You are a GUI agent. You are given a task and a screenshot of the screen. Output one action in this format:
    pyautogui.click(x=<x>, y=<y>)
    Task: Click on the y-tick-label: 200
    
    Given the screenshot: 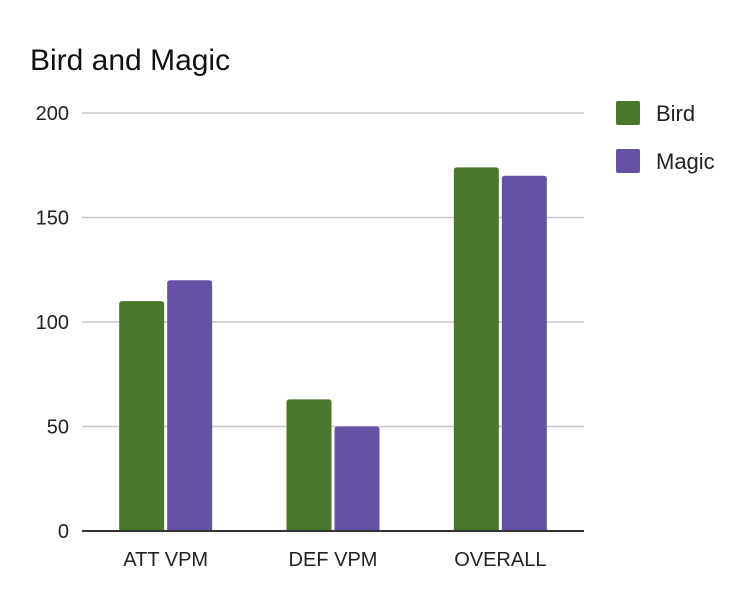 What is the action you would take?
    pyautogui.click(x=52, y=114)
    